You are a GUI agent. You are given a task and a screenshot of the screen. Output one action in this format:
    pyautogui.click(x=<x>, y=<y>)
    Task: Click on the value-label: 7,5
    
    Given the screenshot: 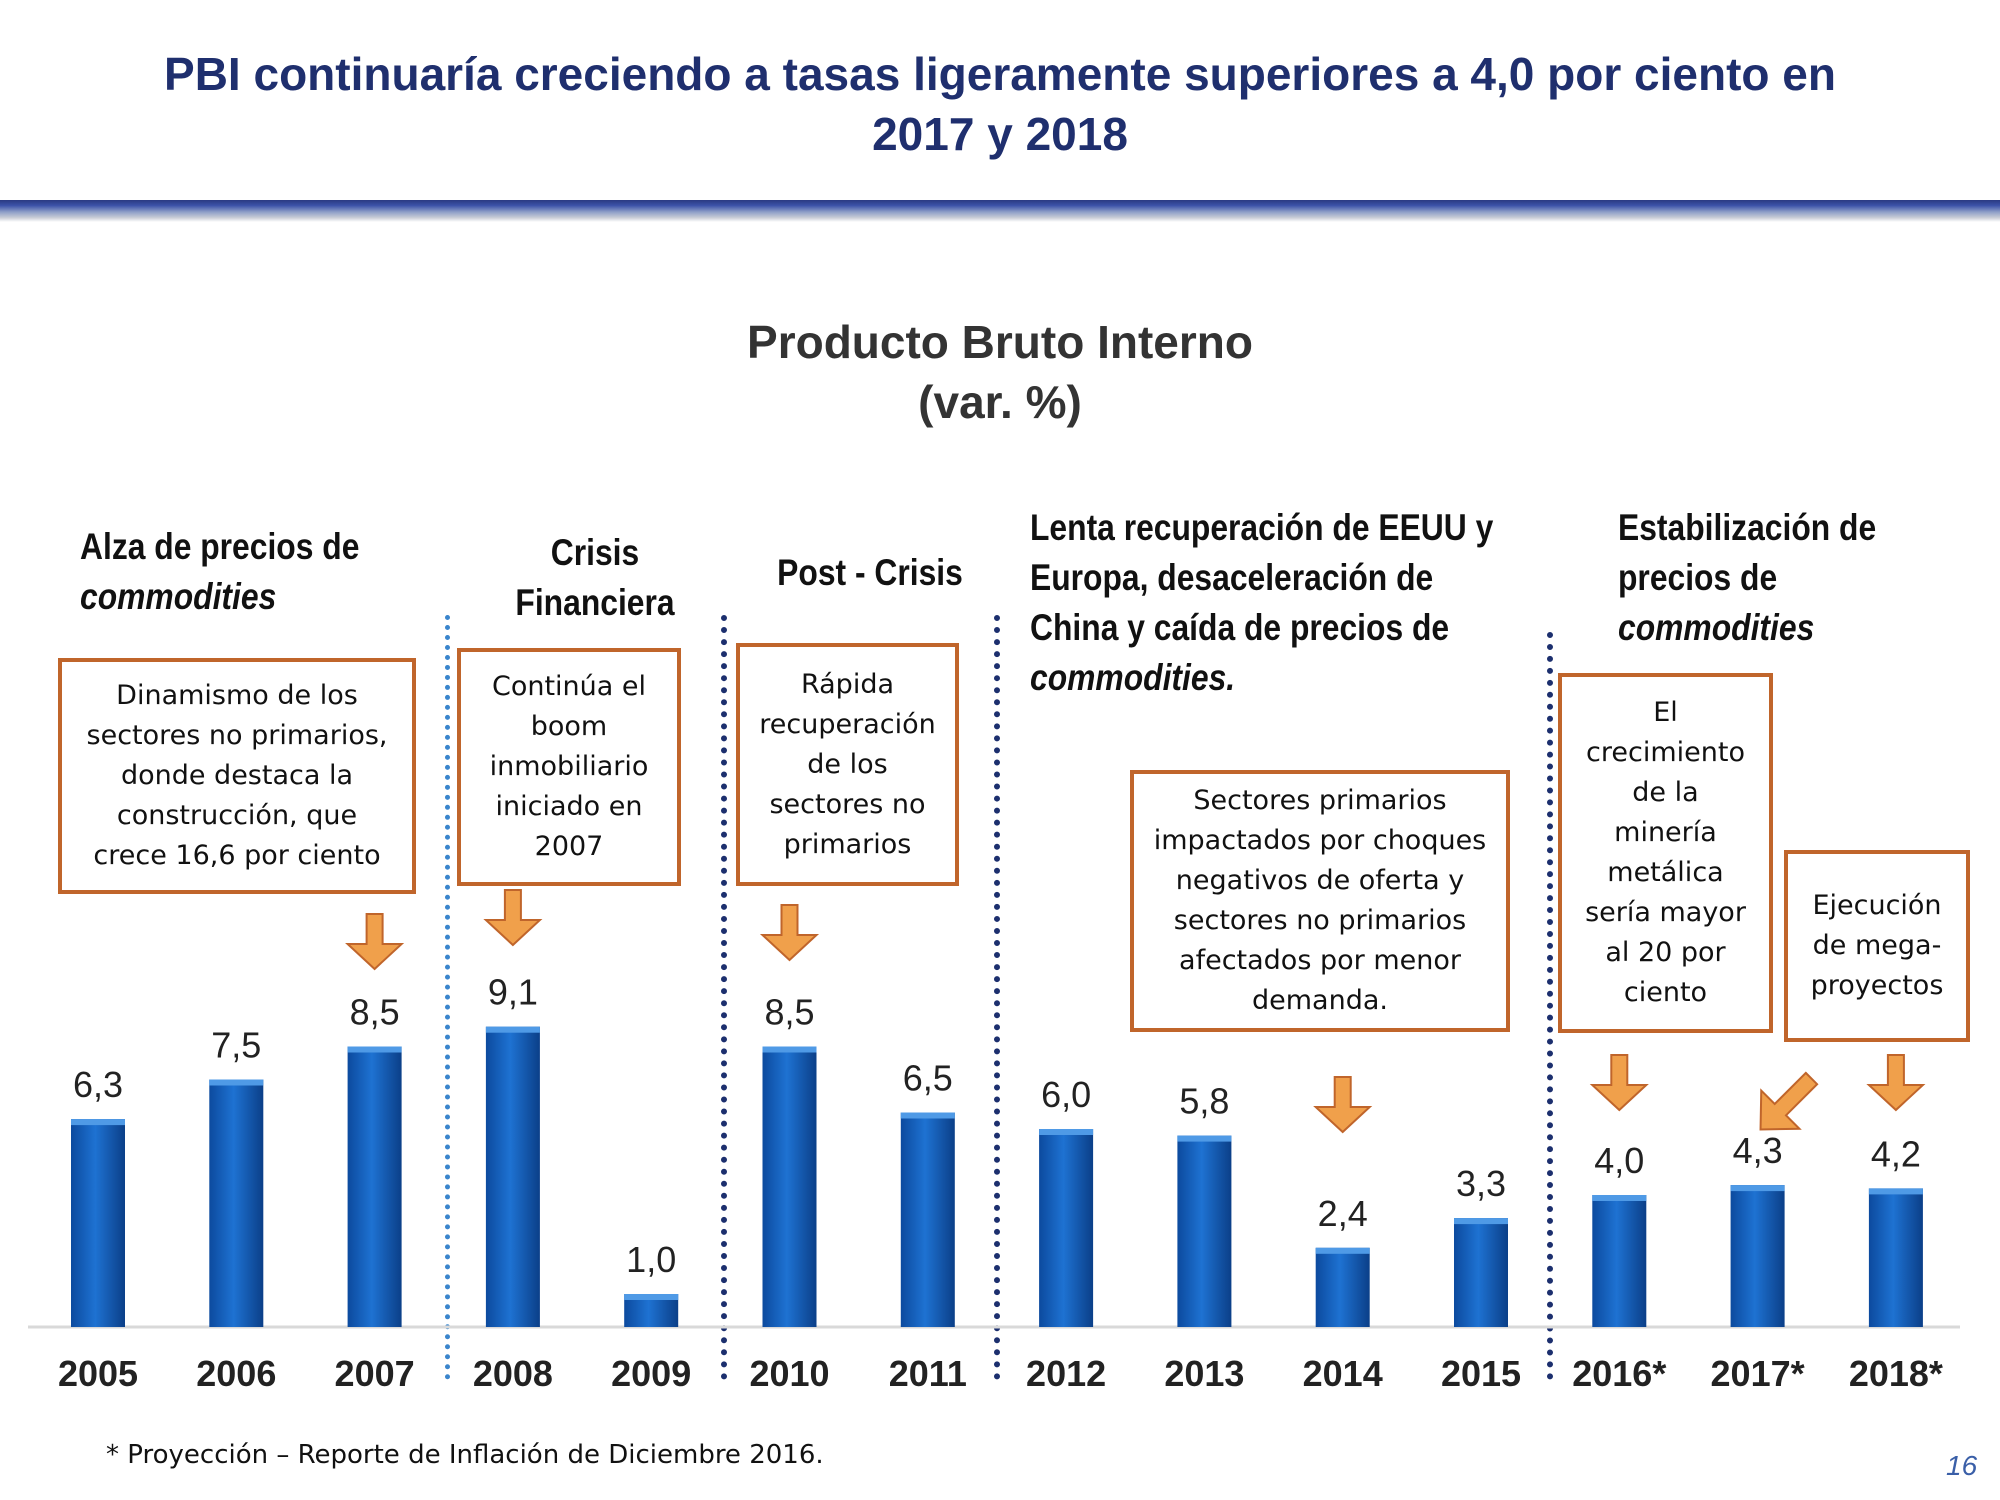 What is the action you would take?
    pyautogui.click(x=236, y=1045)
    